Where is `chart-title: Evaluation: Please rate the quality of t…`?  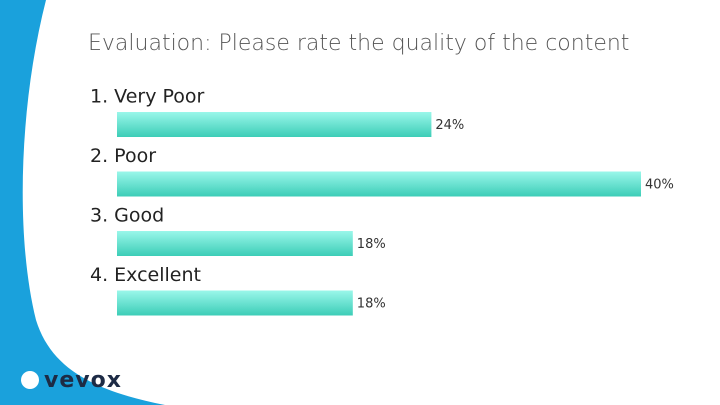 chart-title: Evaluation: Please rate the quality of t… is located at coordinates (358, 43).